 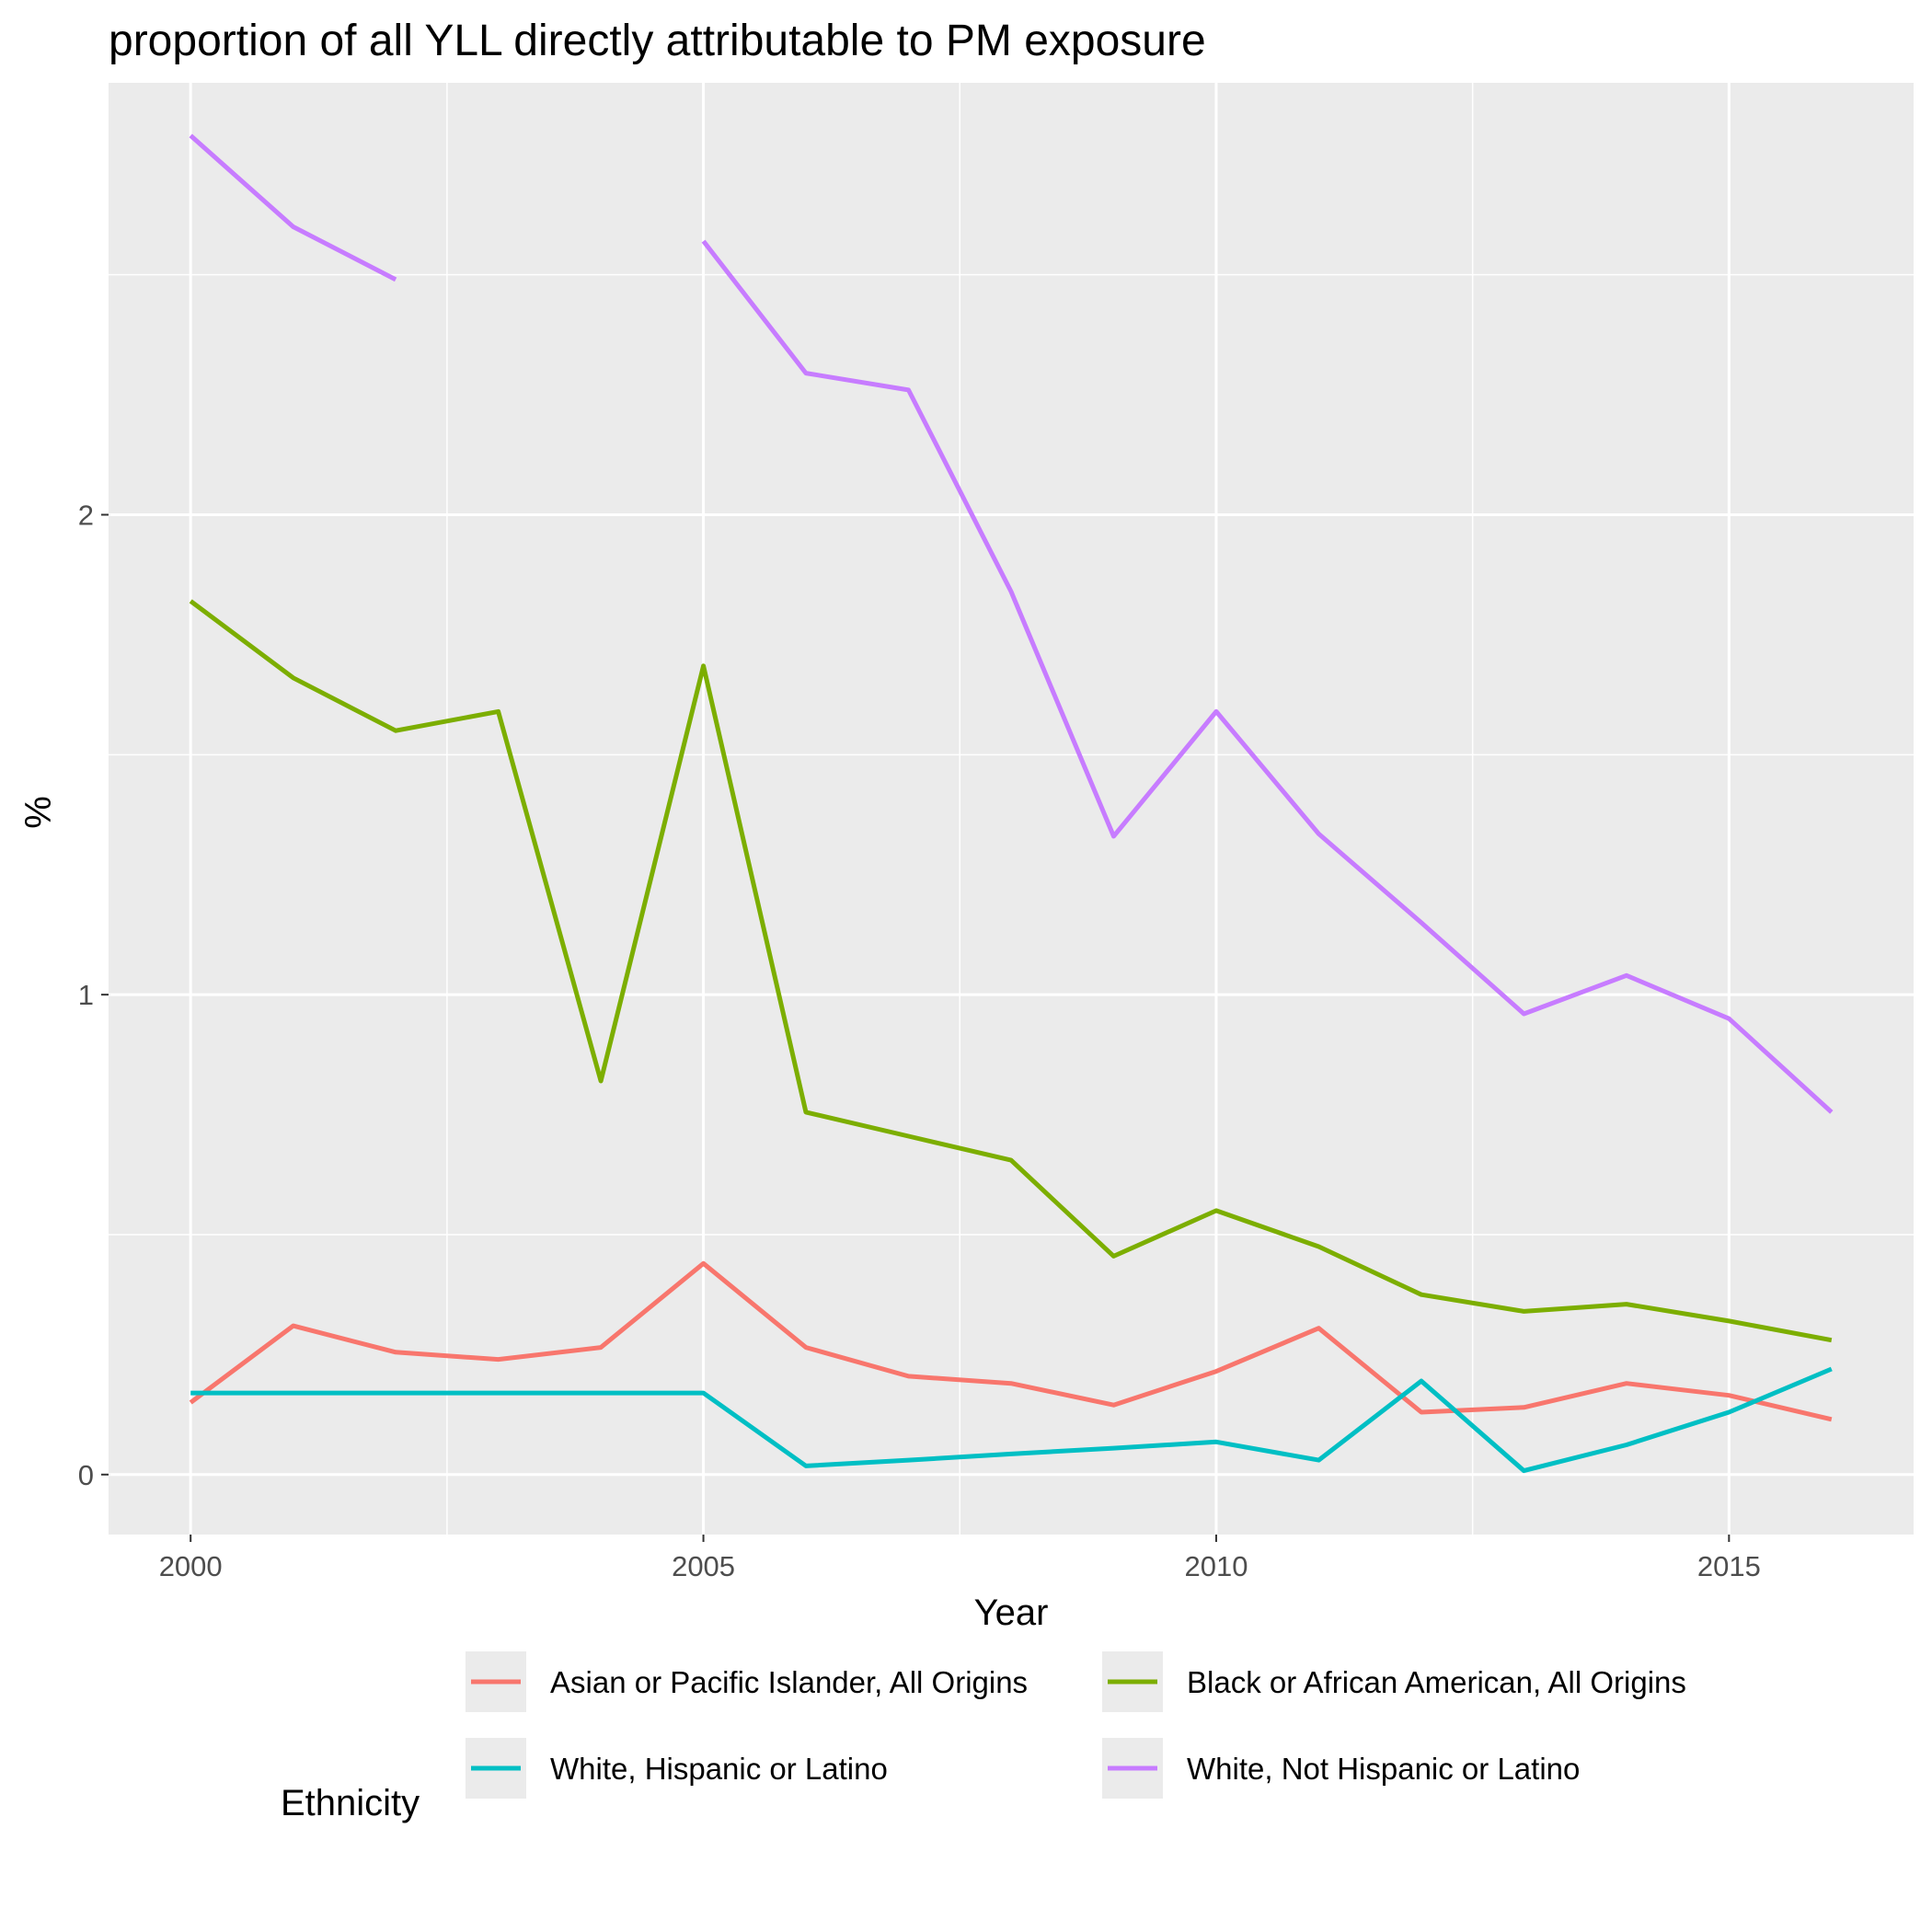 I want to click on y-axis-title: %, so click(x=38, y=812).